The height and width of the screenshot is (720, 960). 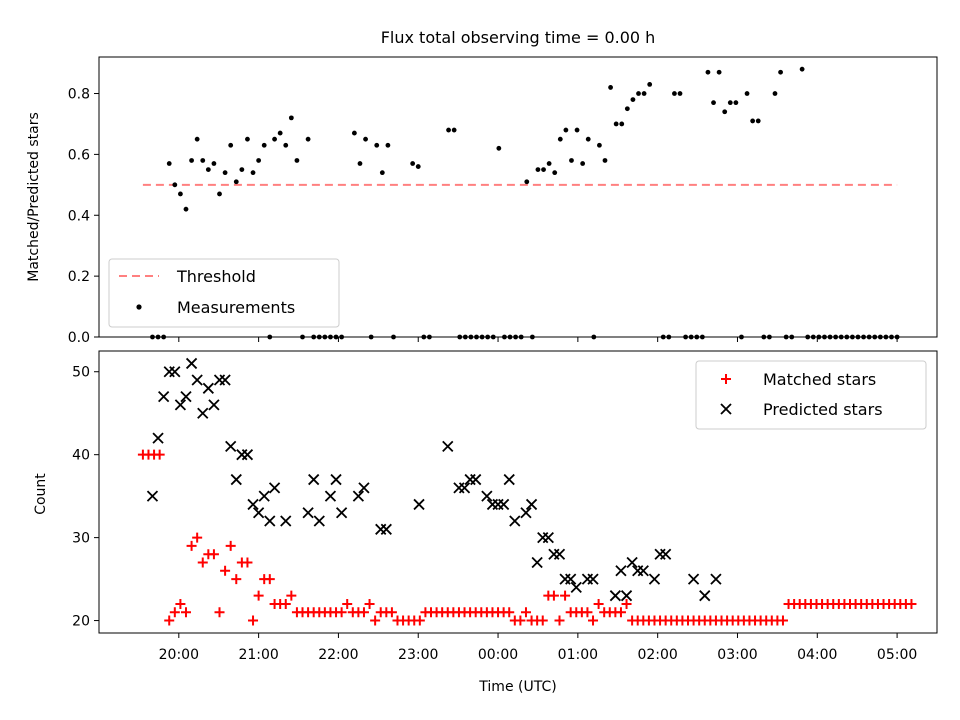 I want to click on legend-measurements-label: Measurements, so click(x=236, y=307).